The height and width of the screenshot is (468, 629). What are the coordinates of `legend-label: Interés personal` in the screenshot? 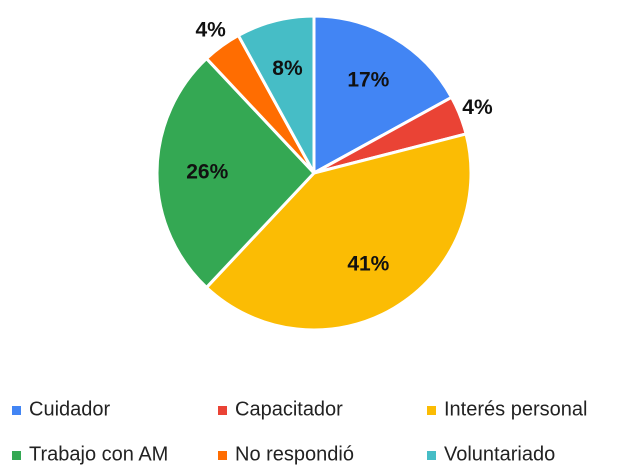 It's located at (515, 409).